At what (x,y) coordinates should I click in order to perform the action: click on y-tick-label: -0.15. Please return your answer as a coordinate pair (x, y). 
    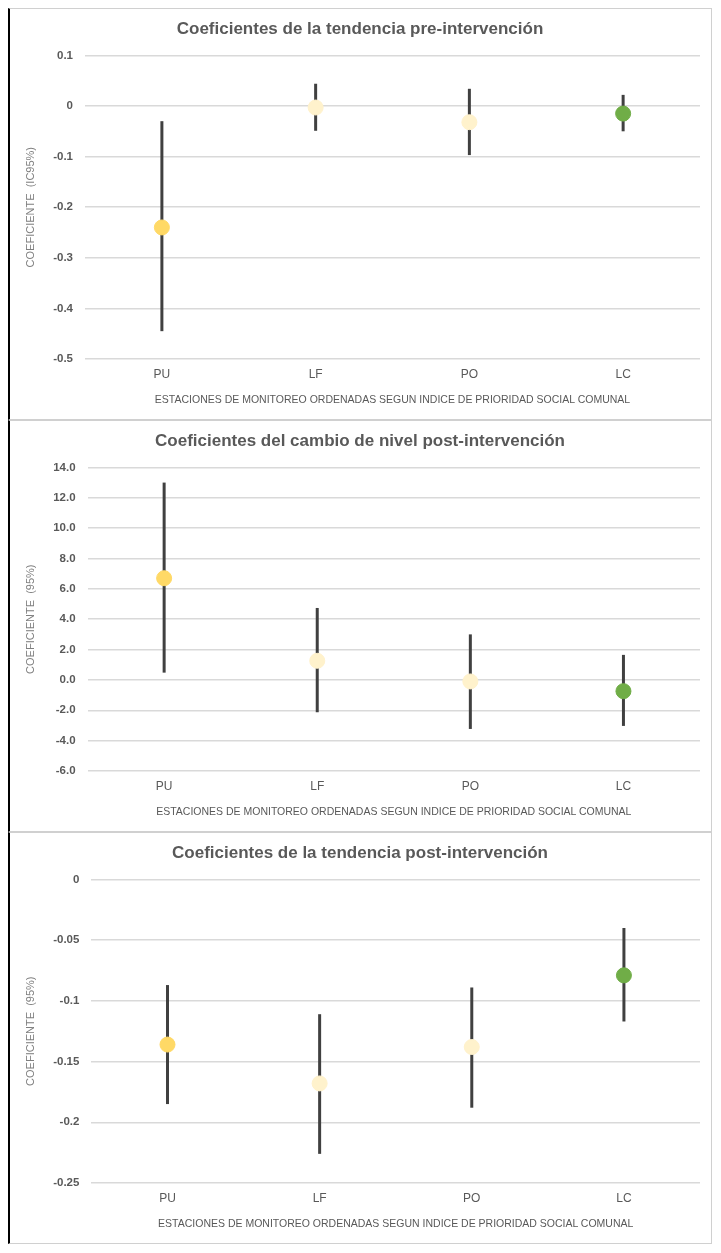
    Looking at the image, I should click on (67, 1060).